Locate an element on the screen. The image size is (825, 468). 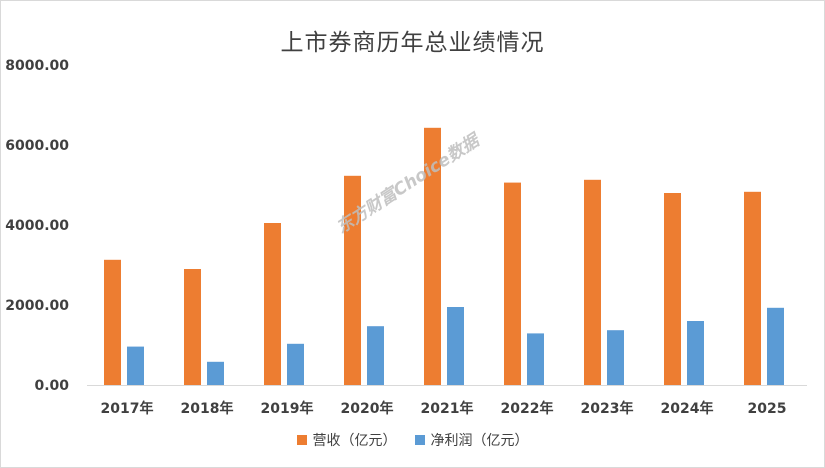
y-axis: 0.00 2000.00 4000.00 6000.00 8000.00 is located at coordinates (37, 226).